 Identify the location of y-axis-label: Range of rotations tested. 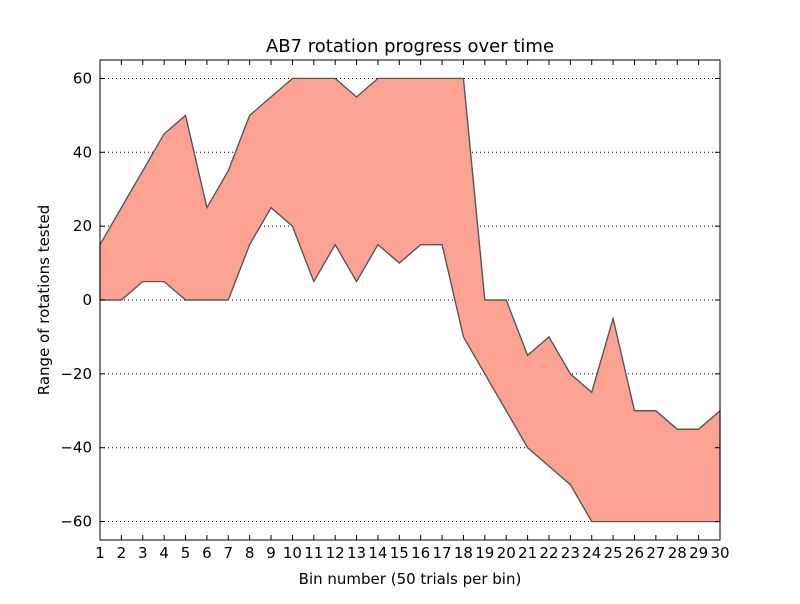
(44, 300).